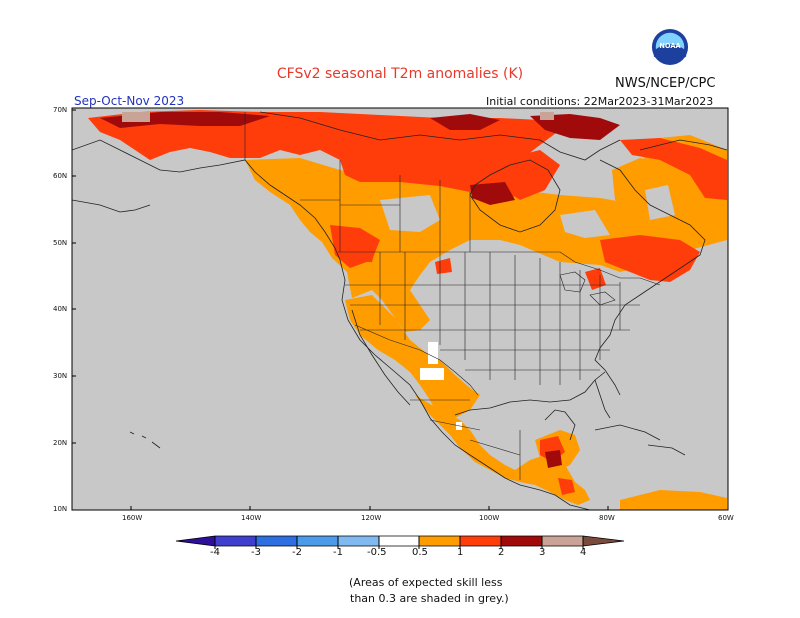 The width and height of the screenshot is (800, 618). What do you see at coordinates (527, 307) in the screenshot?
I see `grey-holes` at bounding box center [527, 307].